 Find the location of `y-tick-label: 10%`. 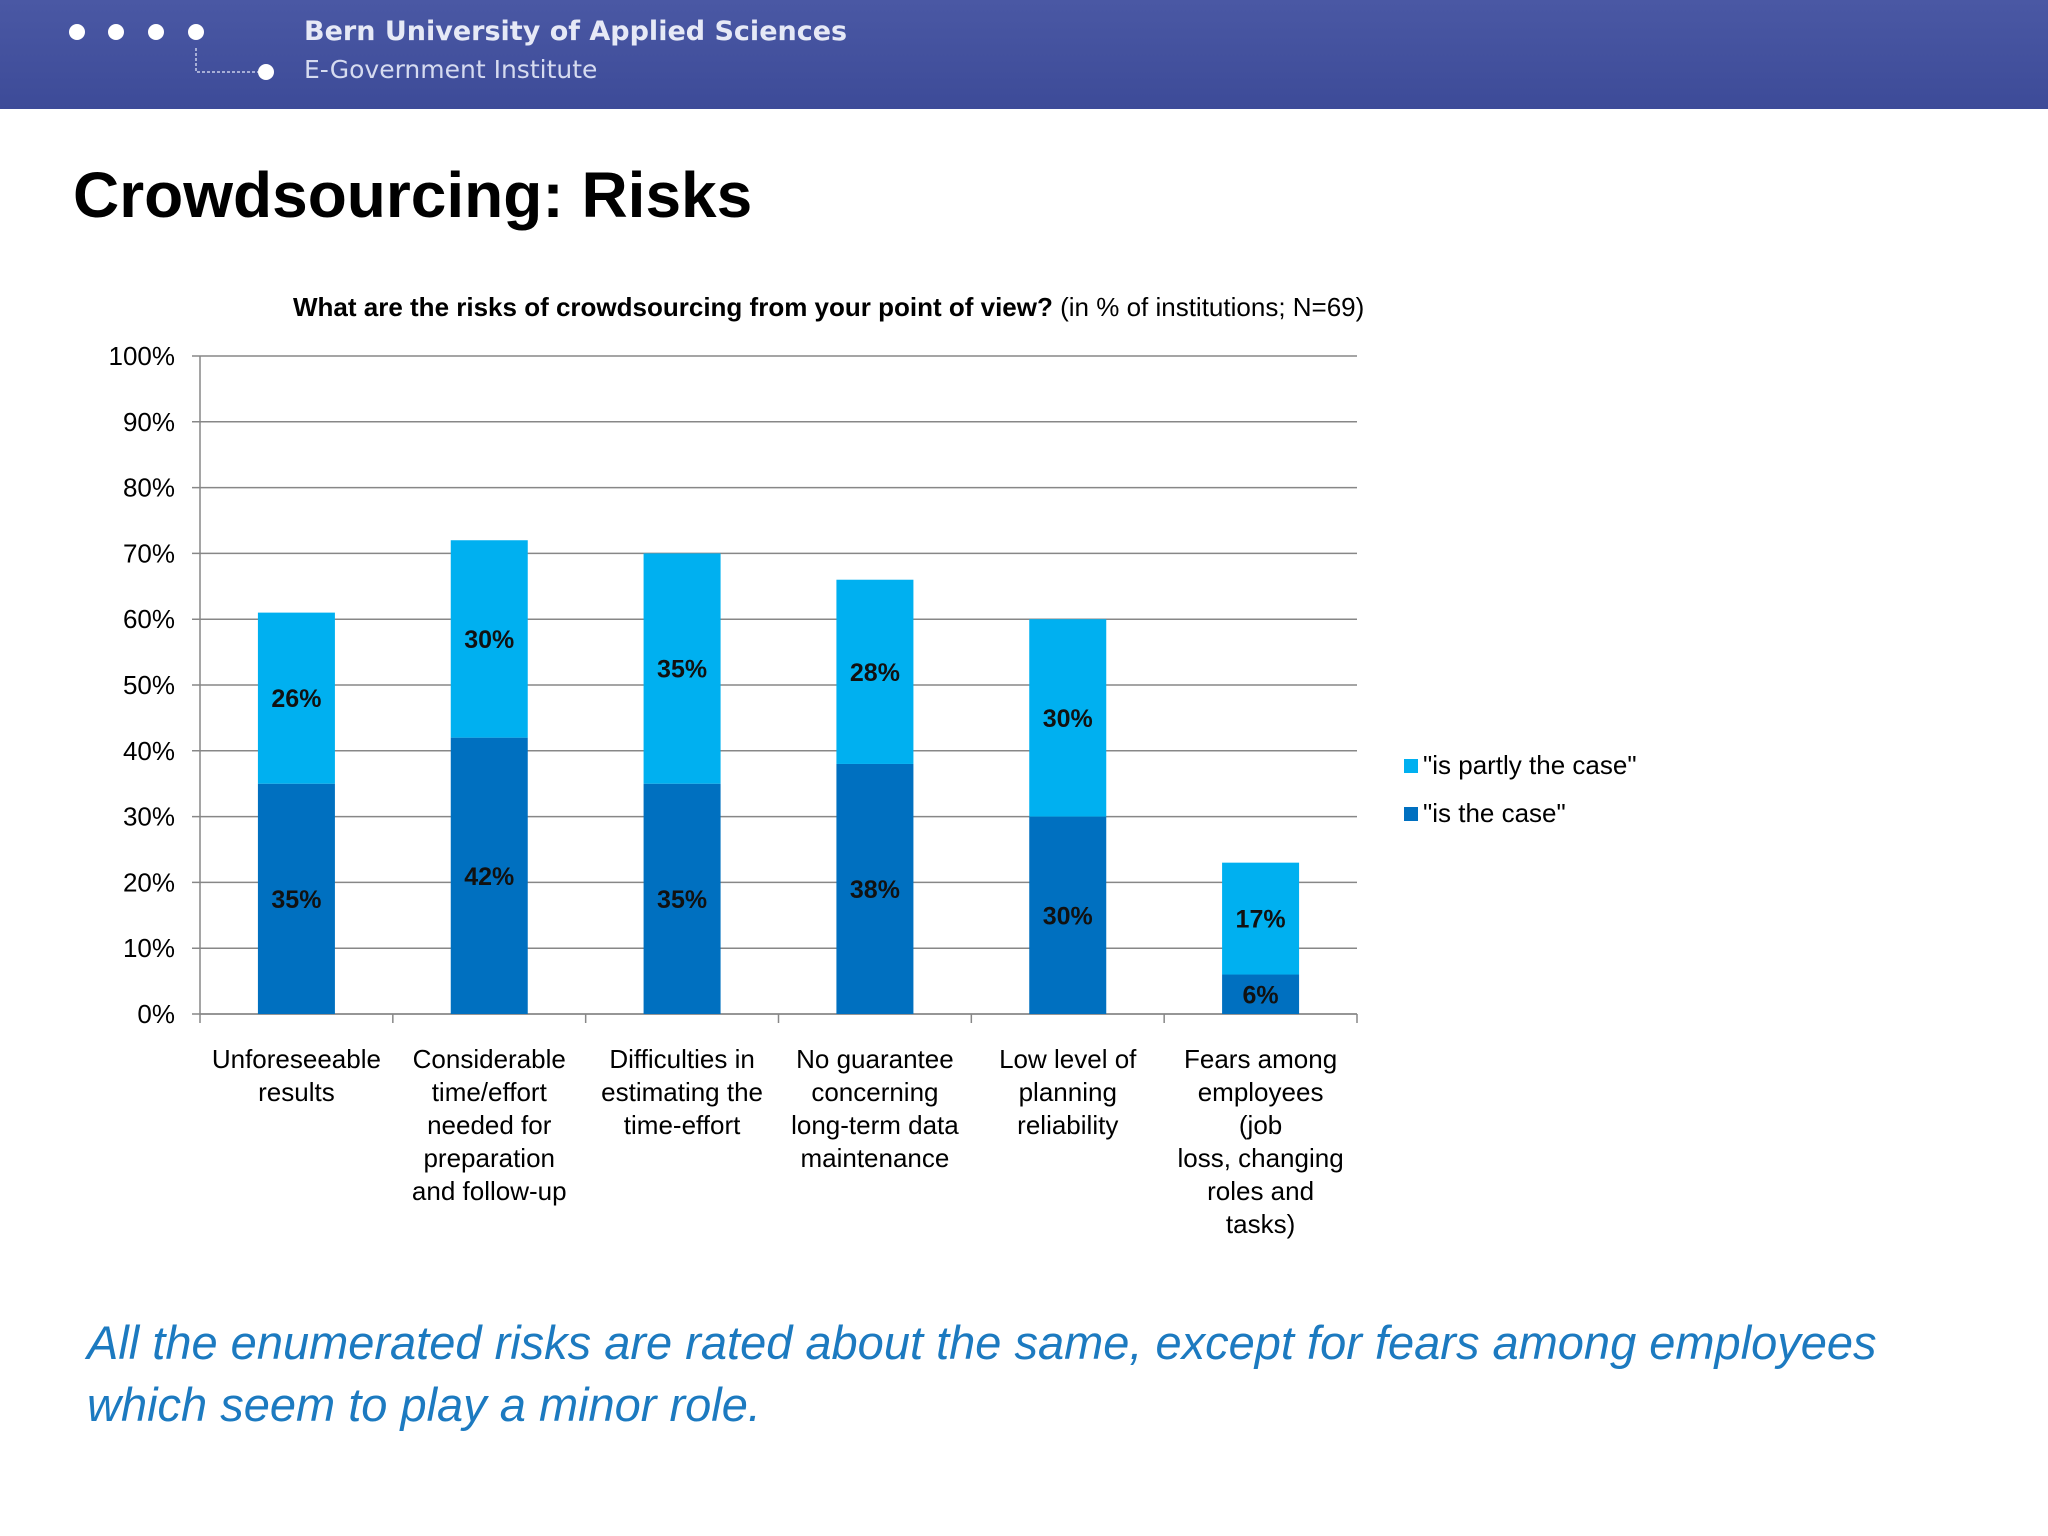

y-tick-label: 10% is located at coordinates (149, 948).